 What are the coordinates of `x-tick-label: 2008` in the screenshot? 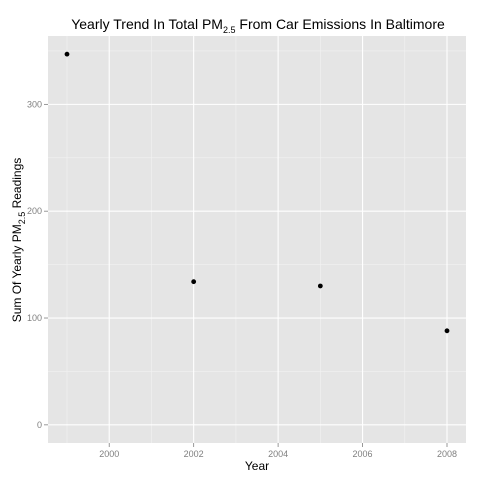 It's located at (447, 454).